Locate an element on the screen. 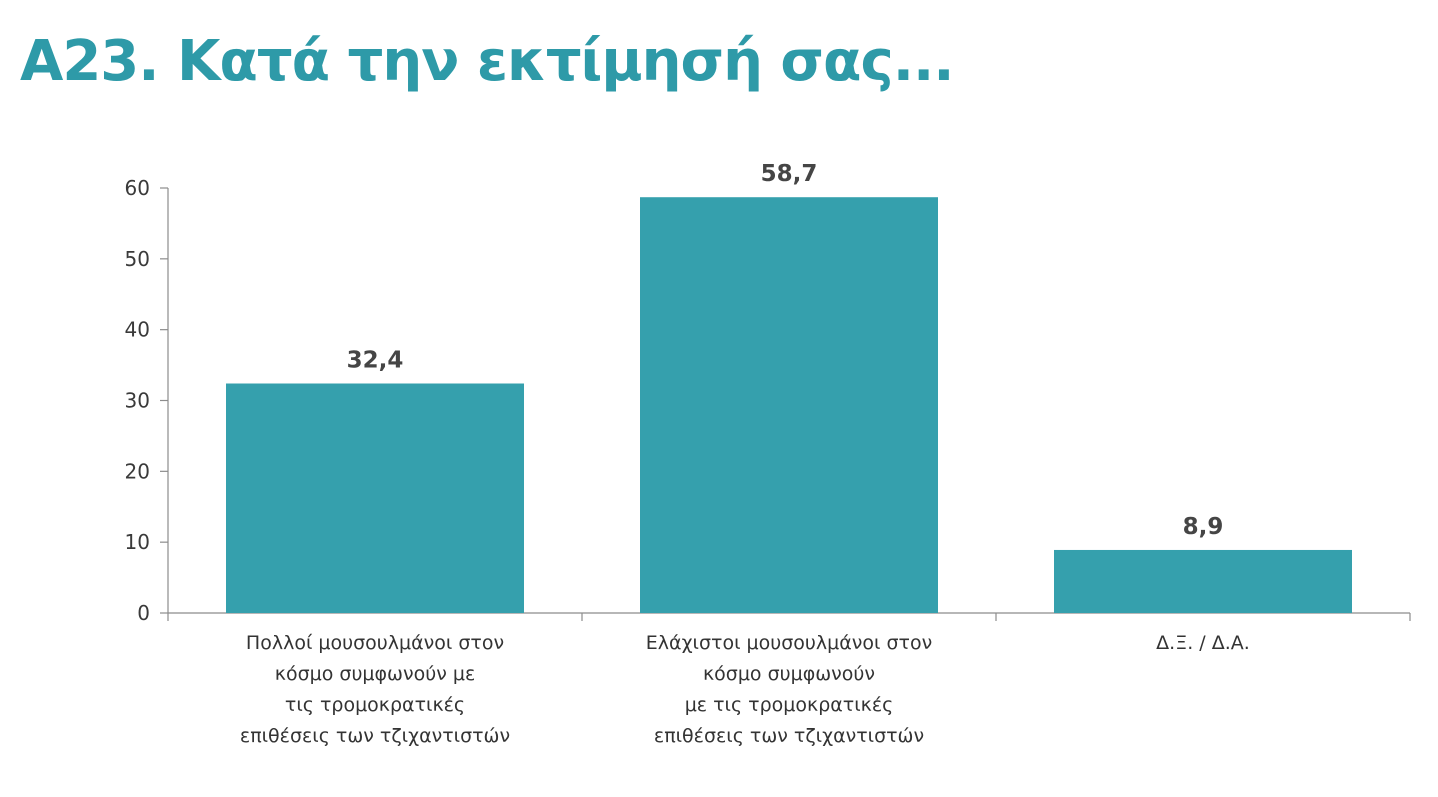 This screenshot has height=797, width=1438. data-label: 58,7 is located at coordinates (789, 174).